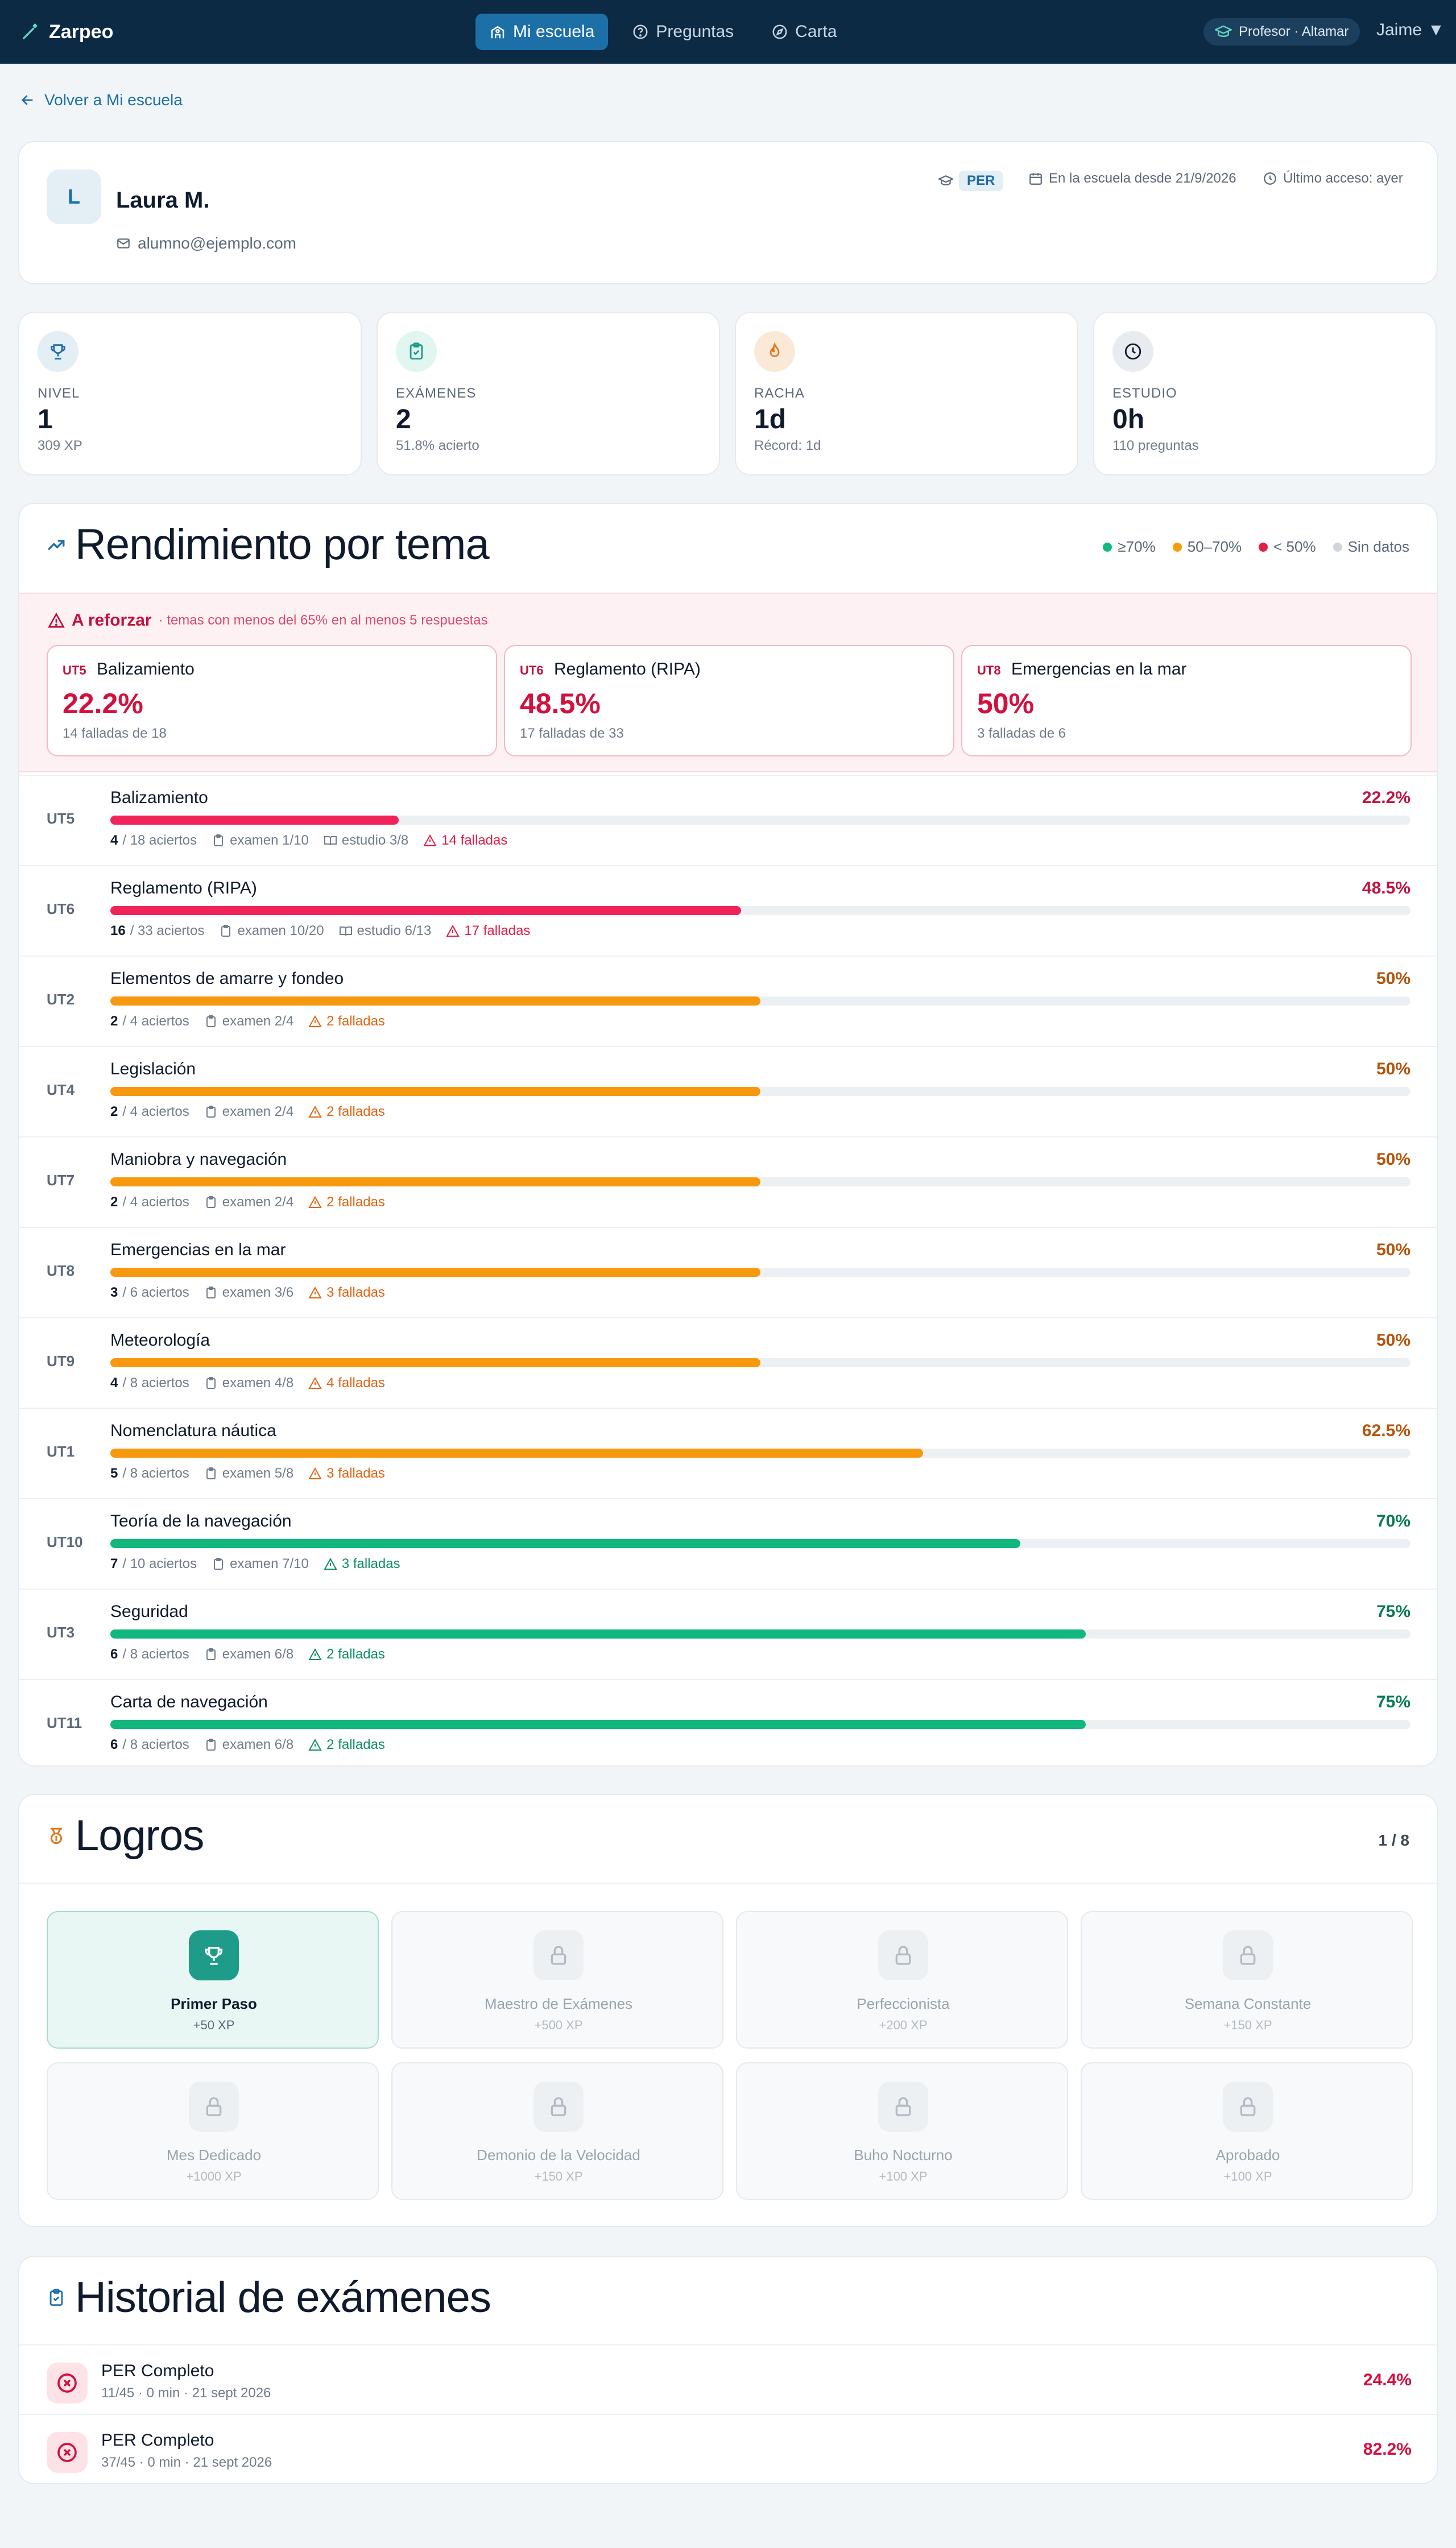 The width and height of the screenshot is (1456, 2548). I want to click on performance-legend: ≥70% 50–70% < 50% Sin datos, so click(1256, 547).